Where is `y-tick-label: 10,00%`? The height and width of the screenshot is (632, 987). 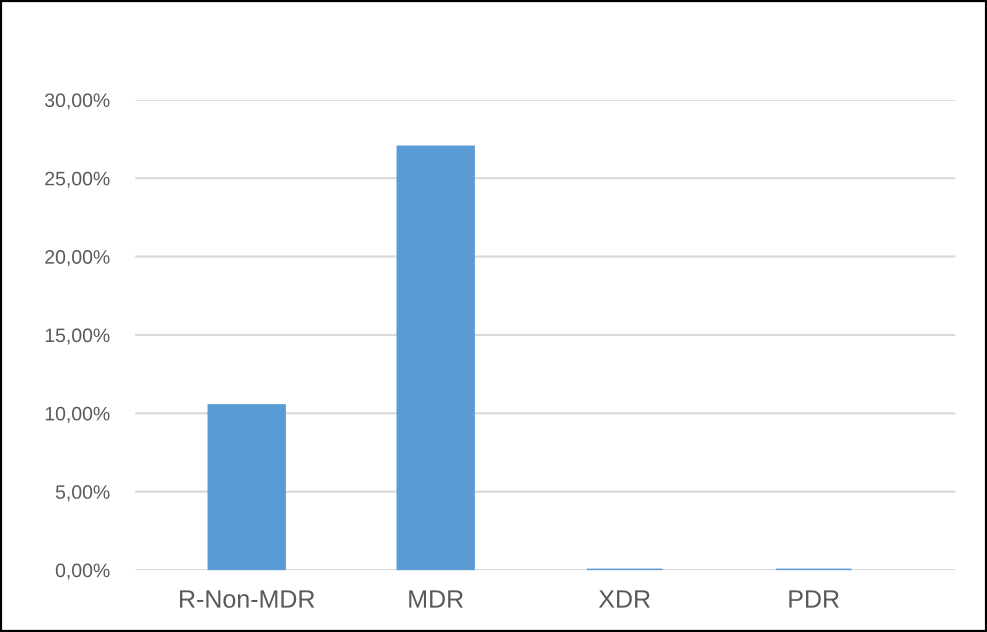 y-tick-label: 10,00% is located at coordinates (78, 414).